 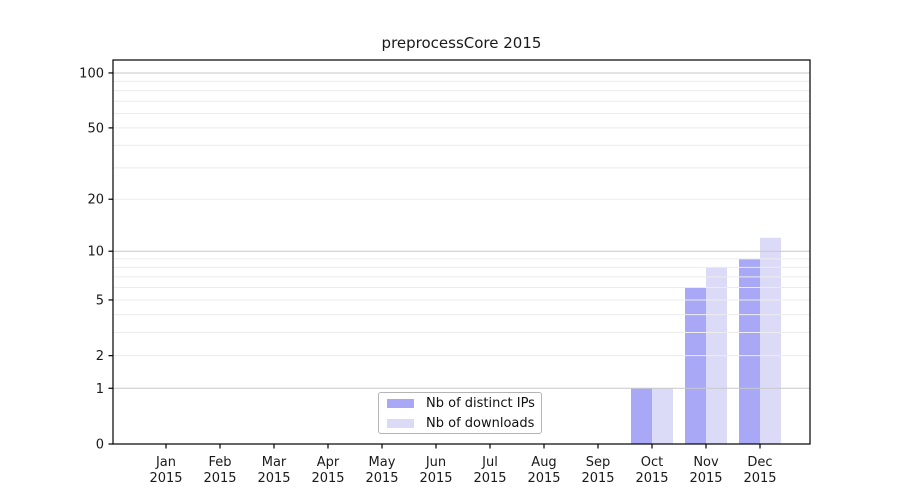 What do you see at coordinates (274, 462) in the screenshot?
I see `x-tick-label-month: Mar` at bounding box center [274, 462].